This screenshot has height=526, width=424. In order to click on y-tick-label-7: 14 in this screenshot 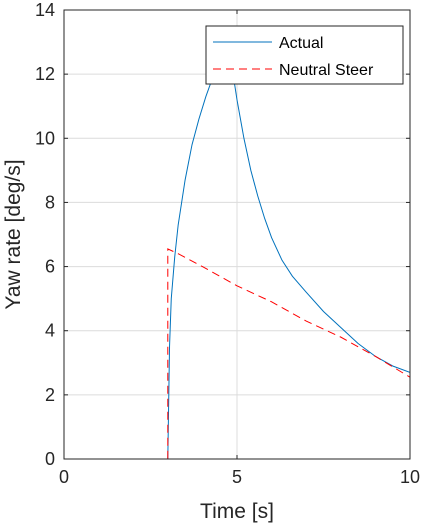, I will do `click(45, 10)`.